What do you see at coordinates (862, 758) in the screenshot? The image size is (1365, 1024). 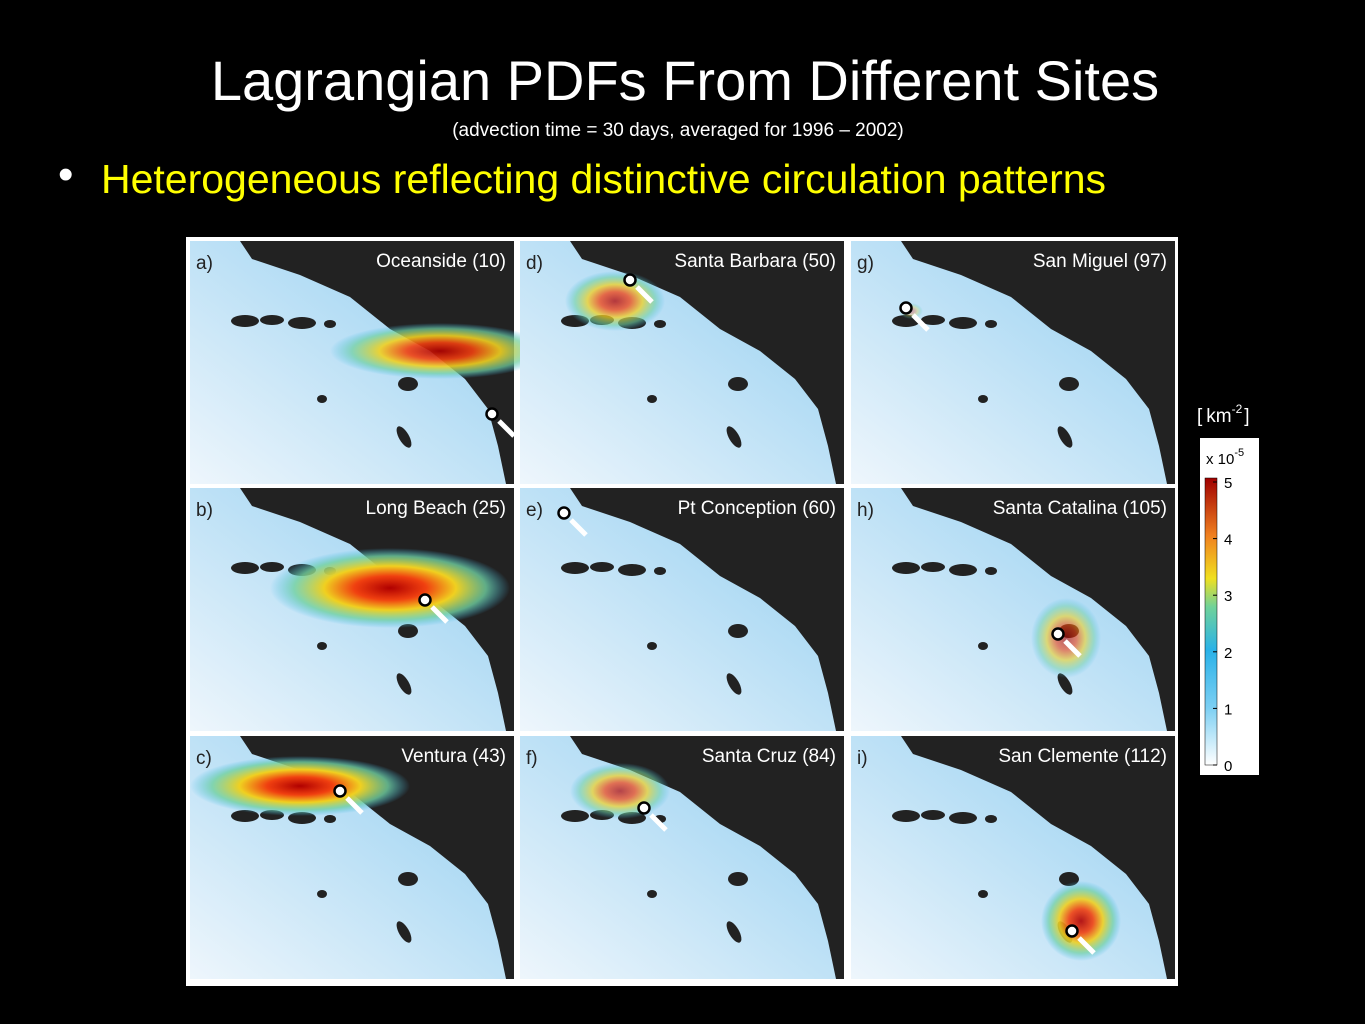 I see `panel-letter: i)` at bounding box center [862, 758].